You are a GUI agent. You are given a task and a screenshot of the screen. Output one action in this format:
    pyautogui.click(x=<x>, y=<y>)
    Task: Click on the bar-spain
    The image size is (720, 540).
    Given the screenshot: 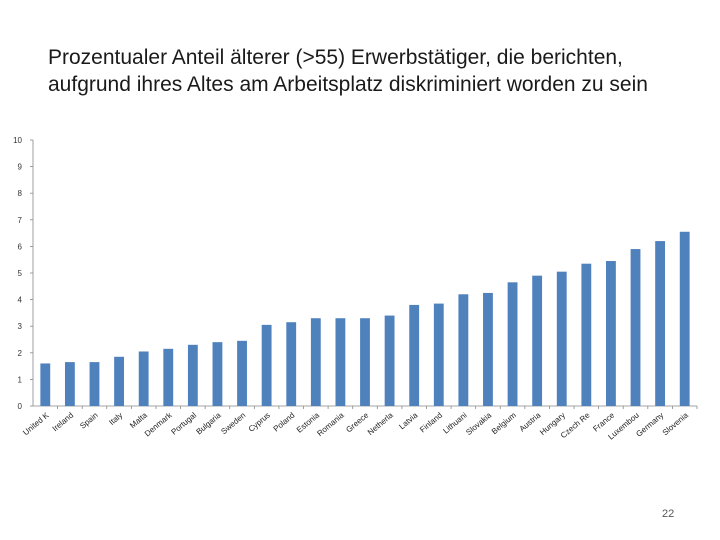 What is the action you would take?
    pyautogui.click(x=94, y=384)
    